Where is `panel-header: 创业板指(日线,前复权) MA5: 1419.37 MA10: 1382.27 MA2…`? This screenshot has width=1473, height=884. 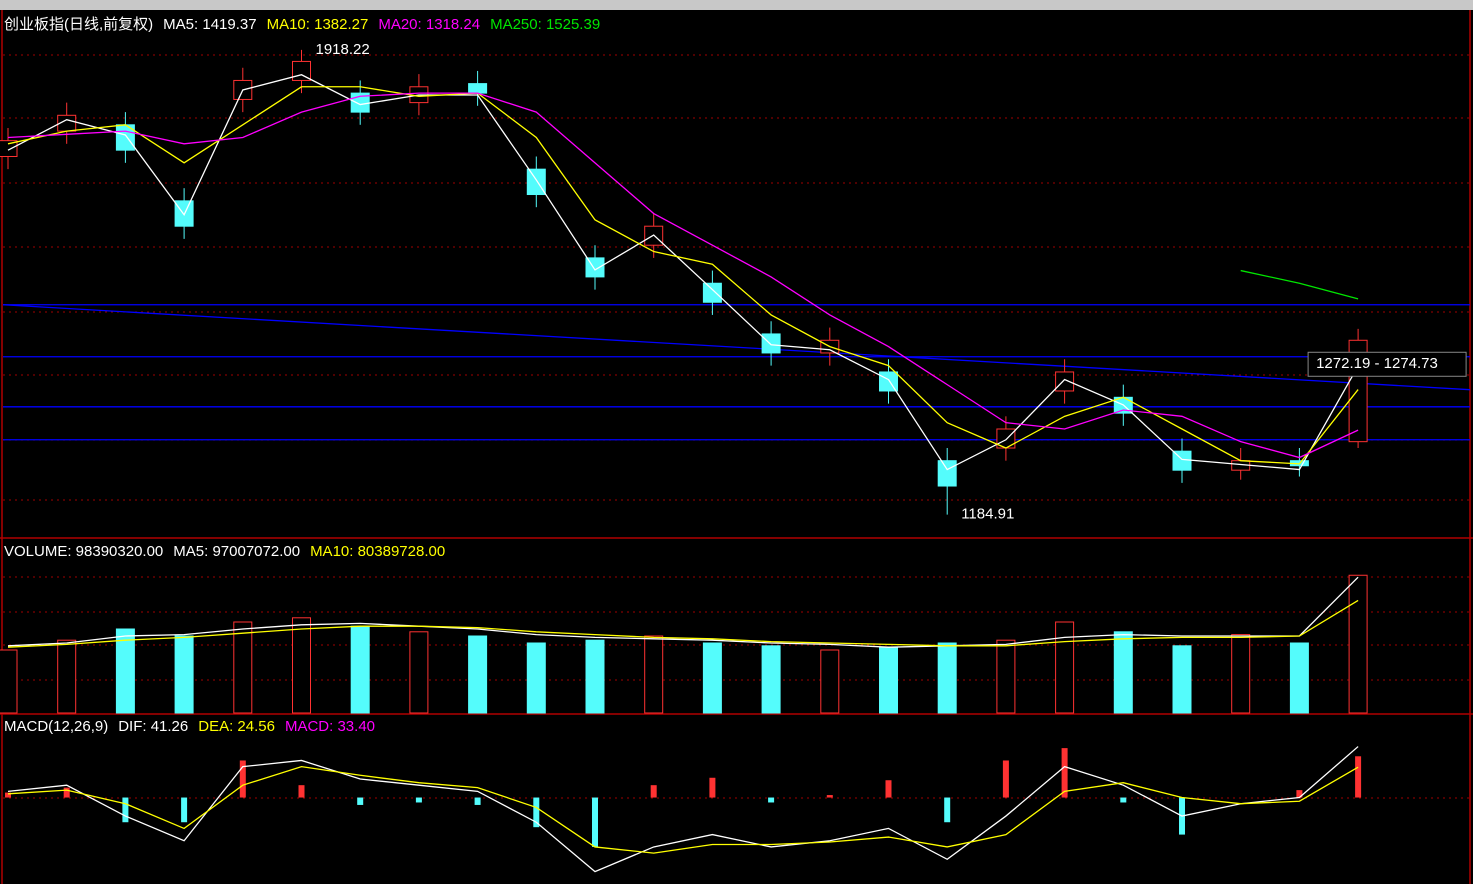
panel-header: 创业板指(日线,前复权) MA5: 1419.37 MA10: 1382.27 MA2… is located at coordinates (302, 24).